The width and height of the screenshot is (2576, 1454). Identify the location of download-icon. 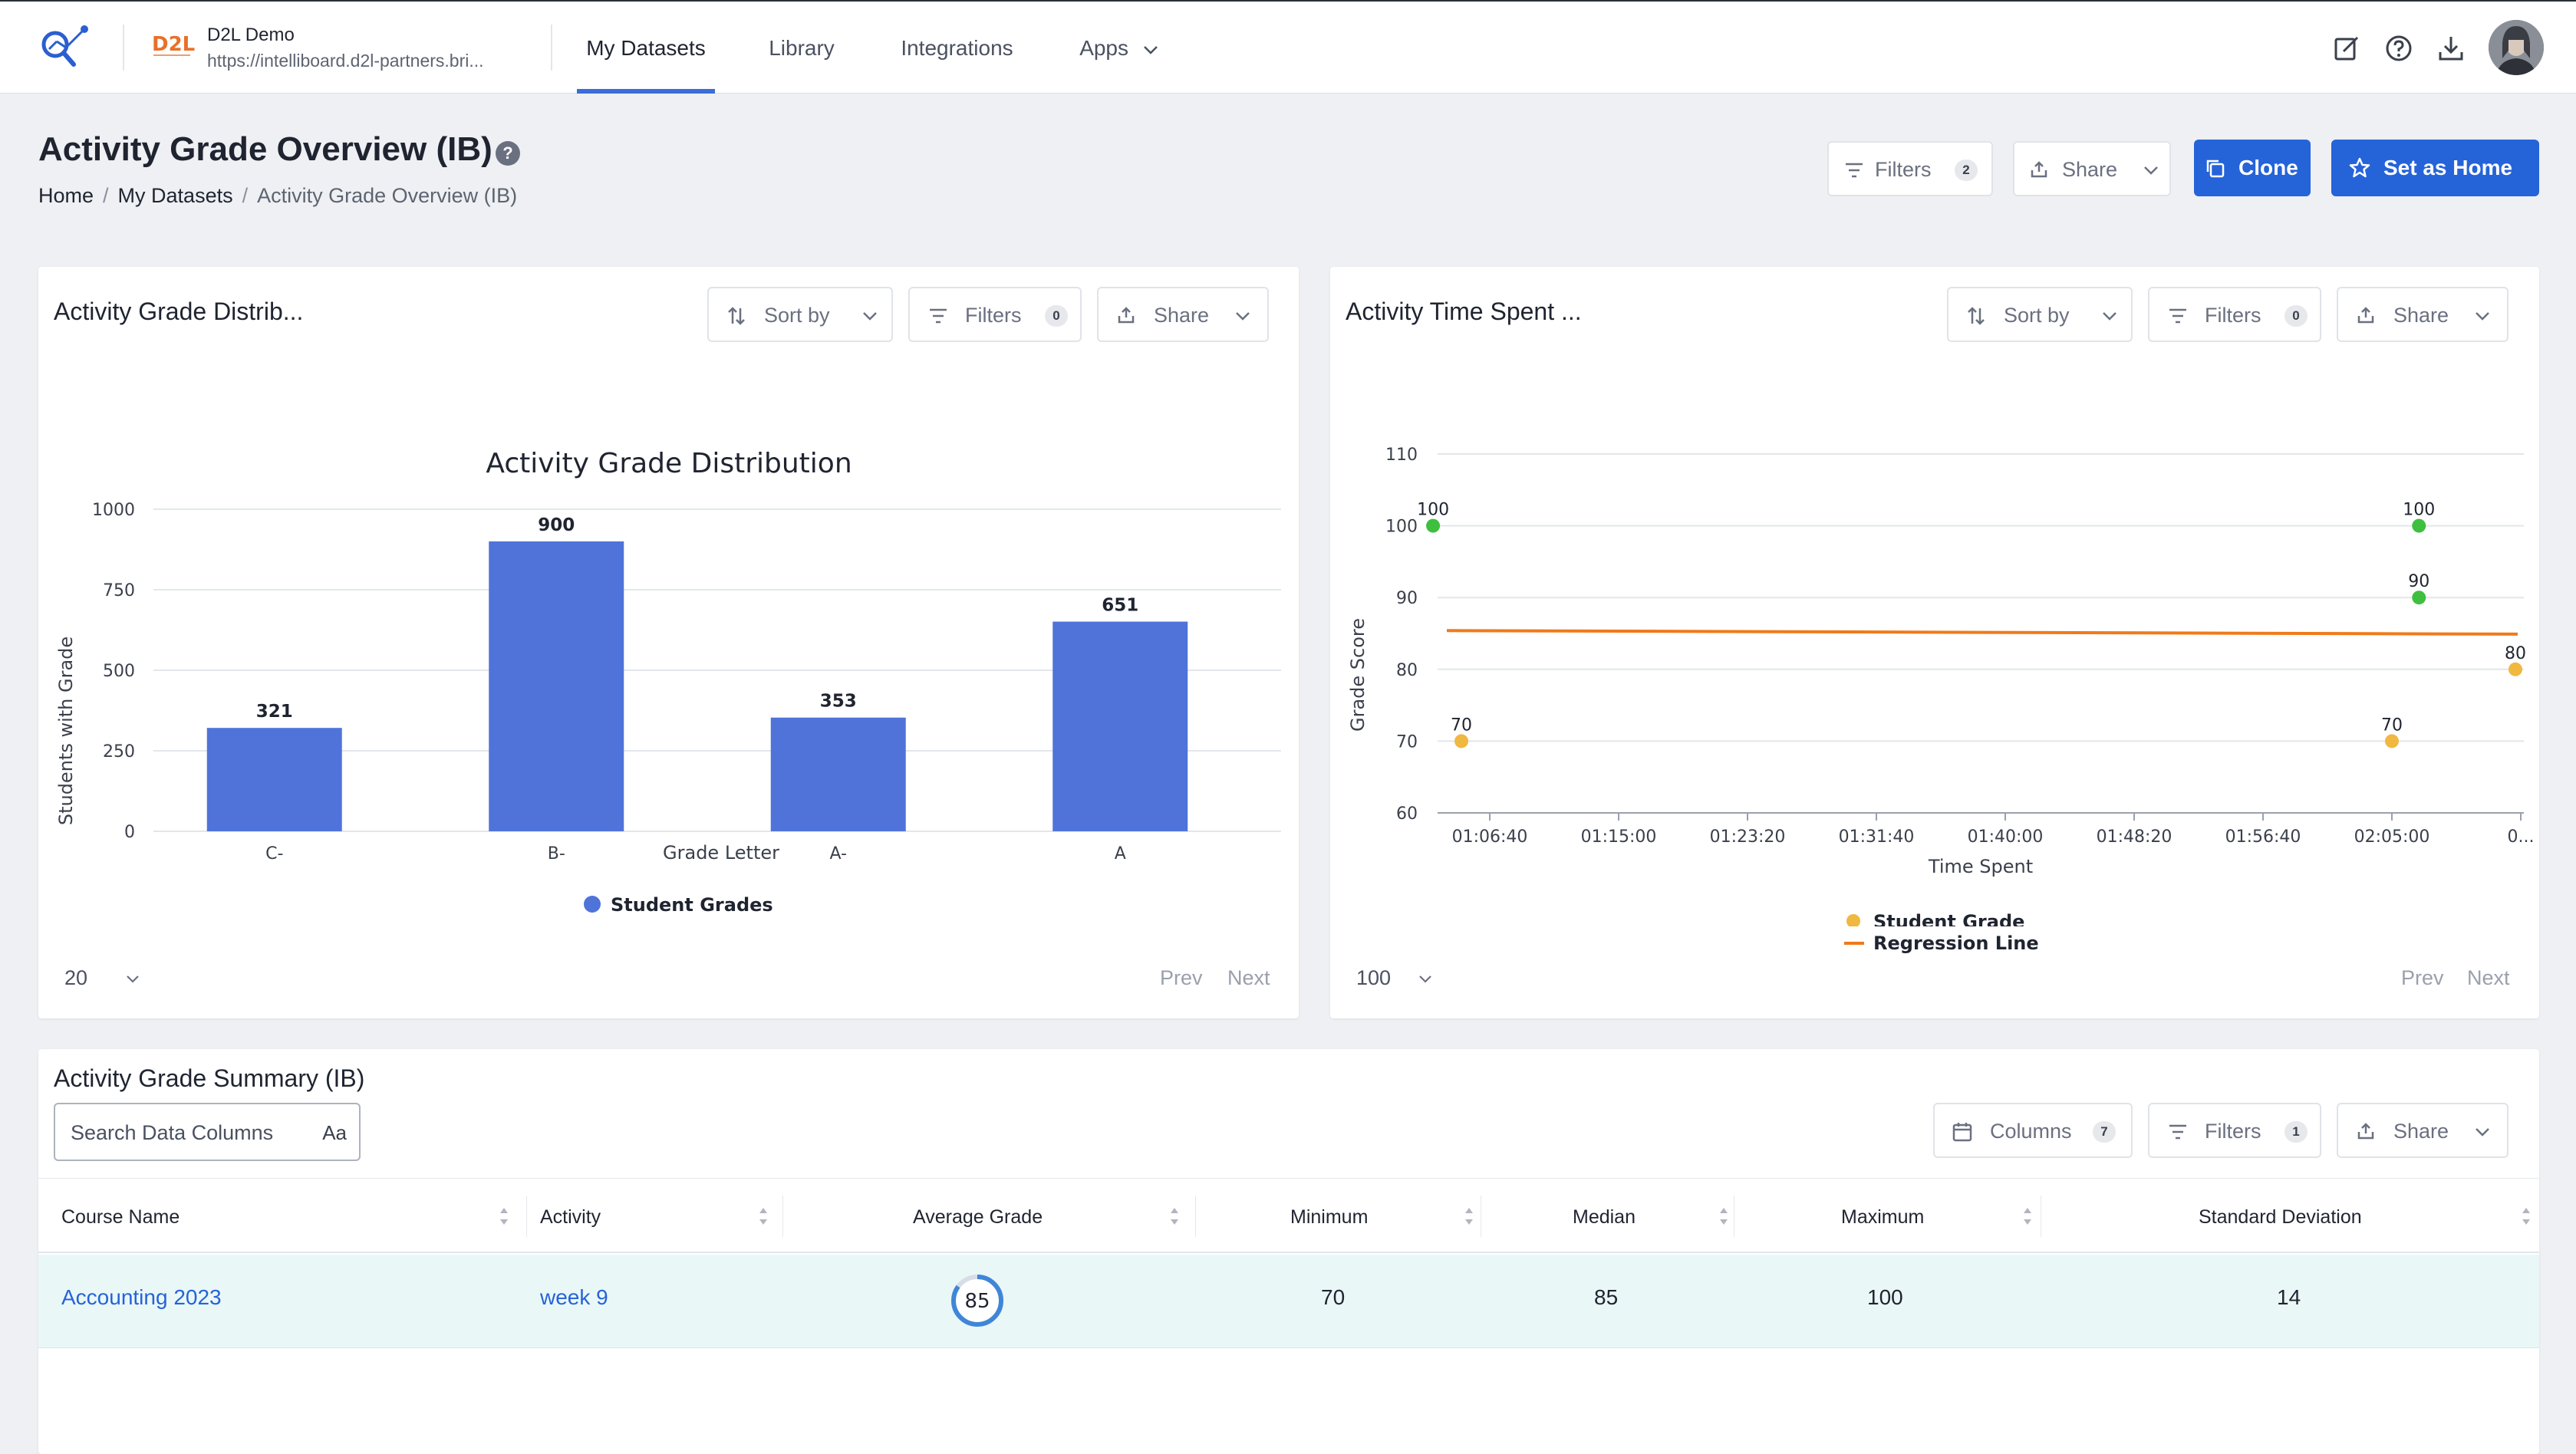
(2451, 48).